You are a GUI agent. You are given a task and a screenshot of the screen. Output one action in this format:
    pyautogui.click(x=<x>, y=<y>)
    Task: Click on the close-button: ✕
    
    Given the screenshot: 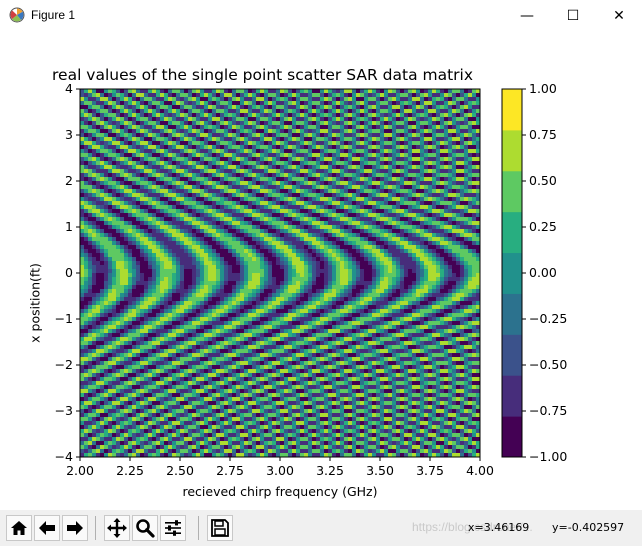 What is the action you would take?
    pyautogui.click(x=619, y=15)
    